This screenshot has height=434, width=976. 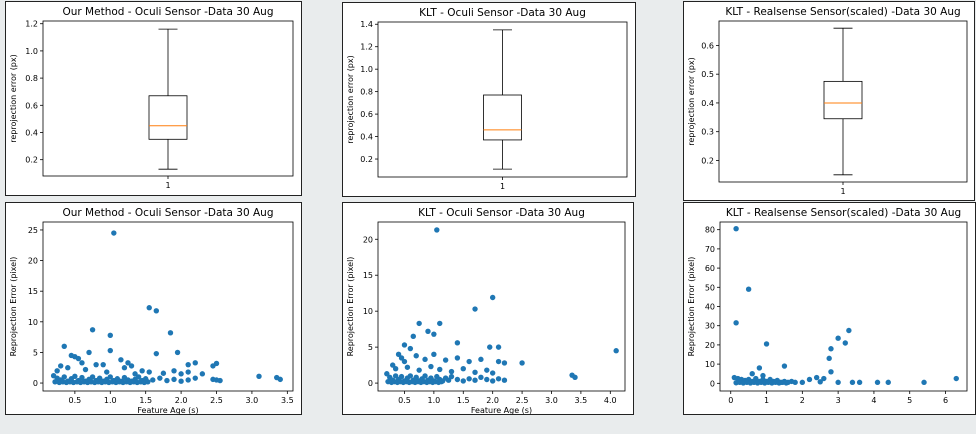 I want to click on chart-title: KLT - Oculi Sensor -Data 30 Aug, so click(x=502, y=13).